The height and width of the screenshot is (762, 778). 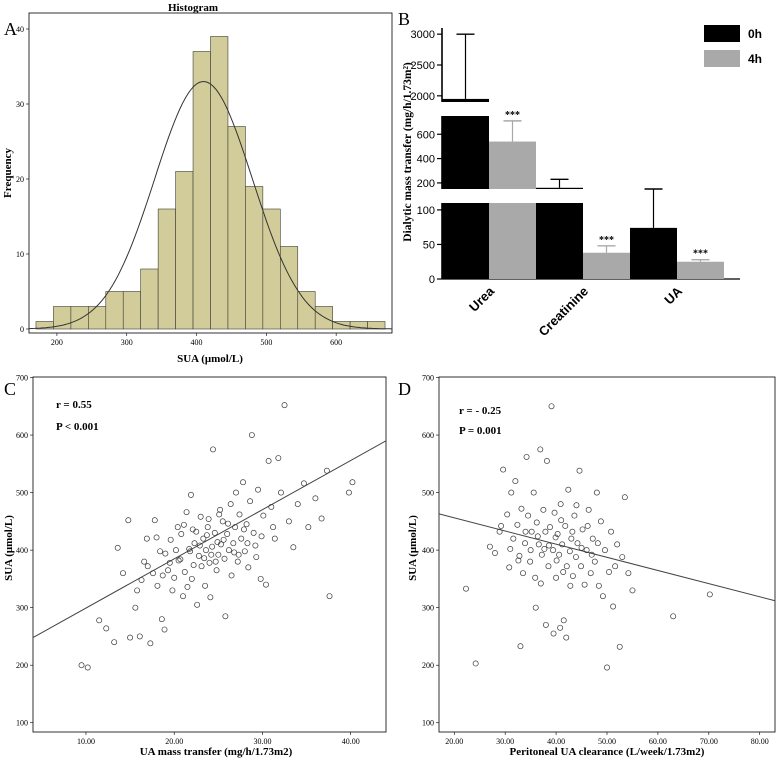 I want to click on bar-ua-0h, so click(x=653, y=253).